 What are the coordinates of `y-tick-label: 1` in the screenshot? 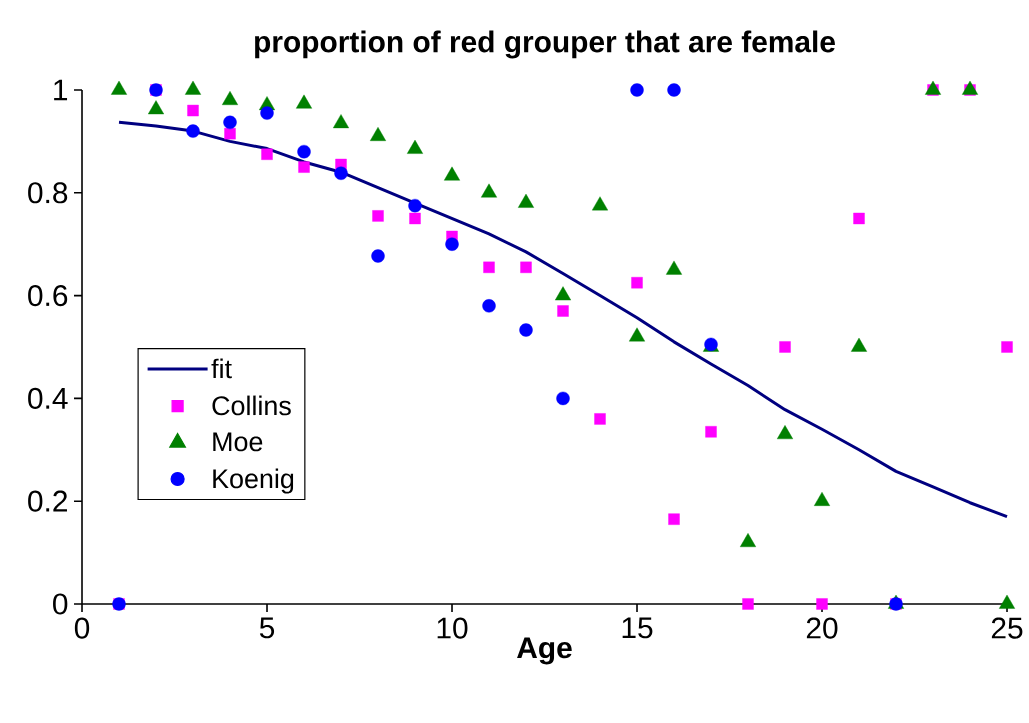 It's located at (61, 90).